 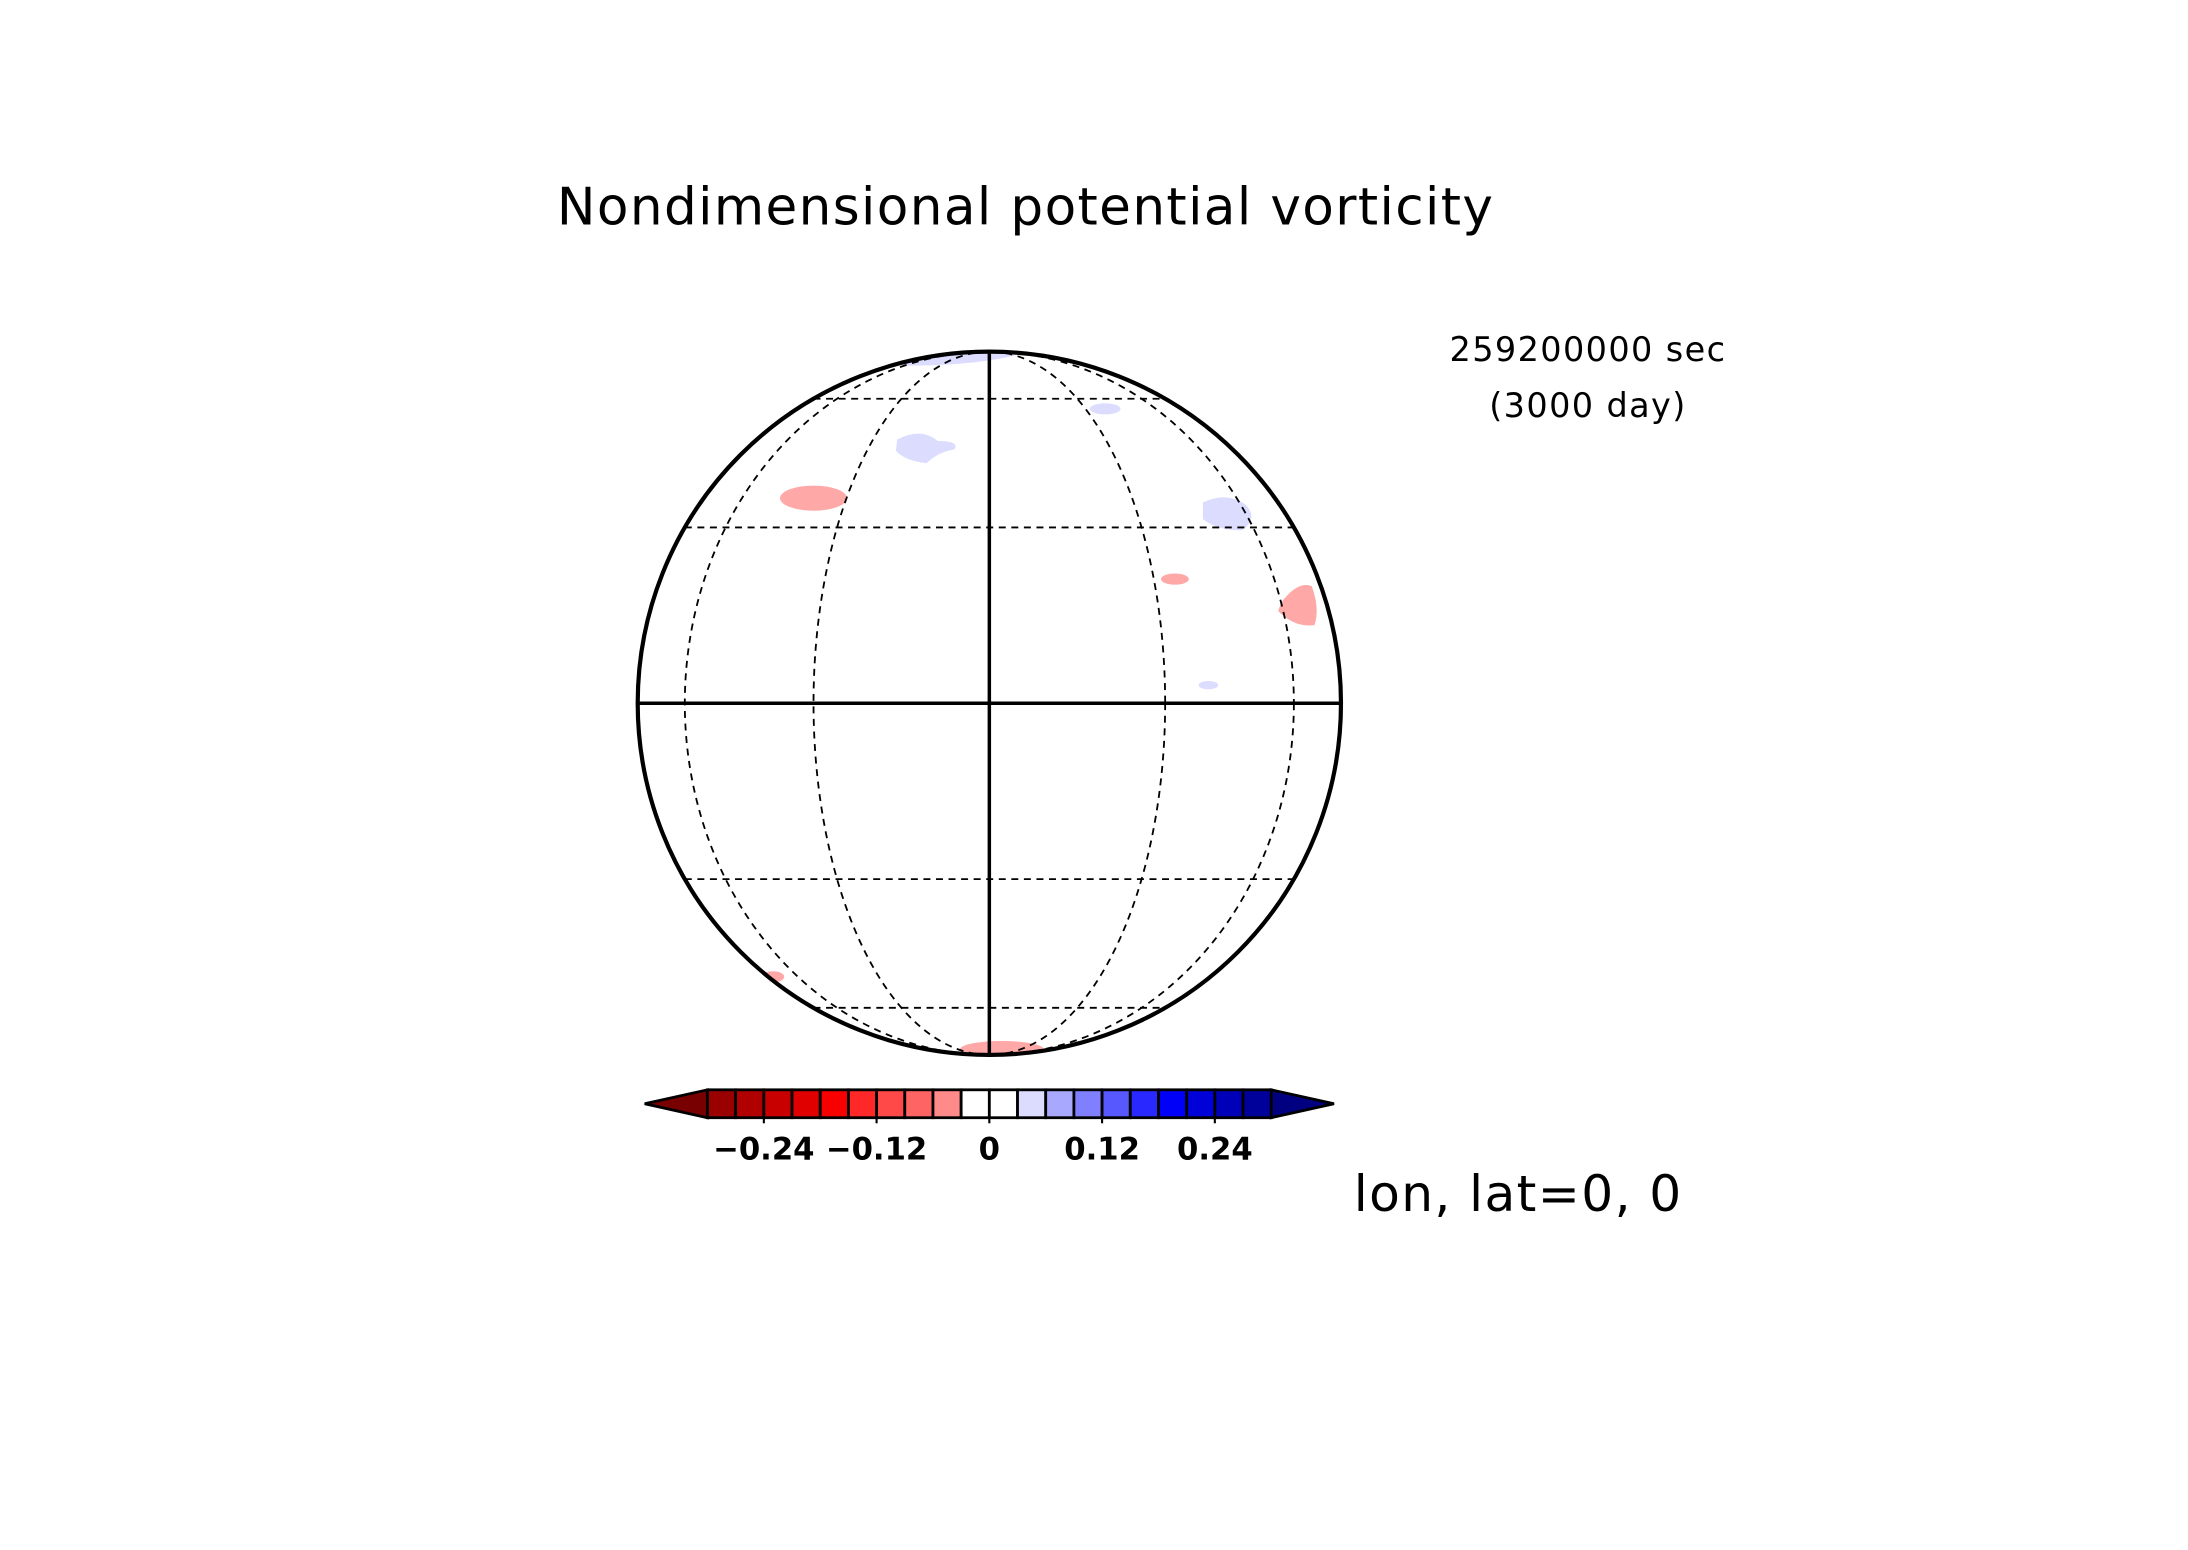 I want to click on colorbar: −0.24 −0.12 0 0.12 0.24, so click(x=989, y=1128).